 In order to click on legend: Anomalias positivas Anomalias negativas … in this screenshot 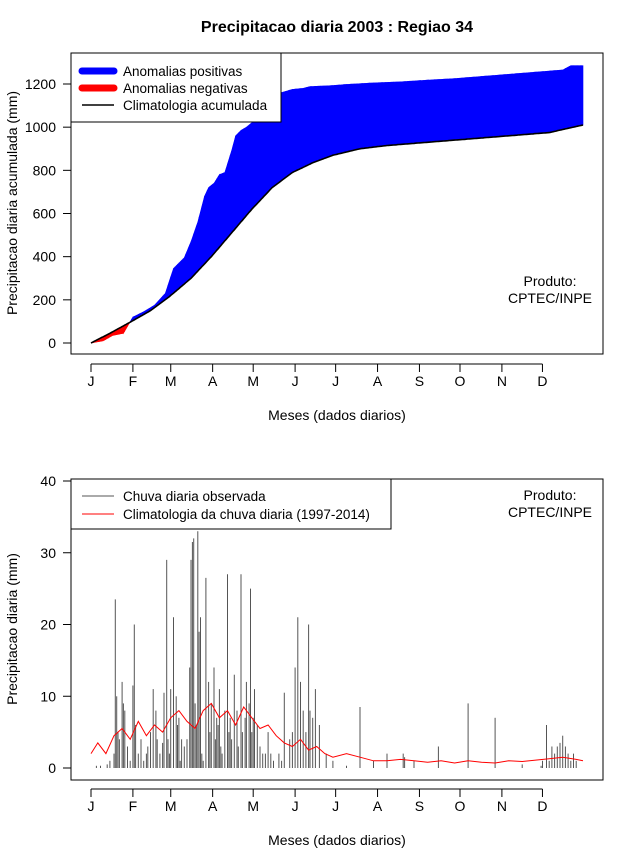, I will do `click(176, 87)`.